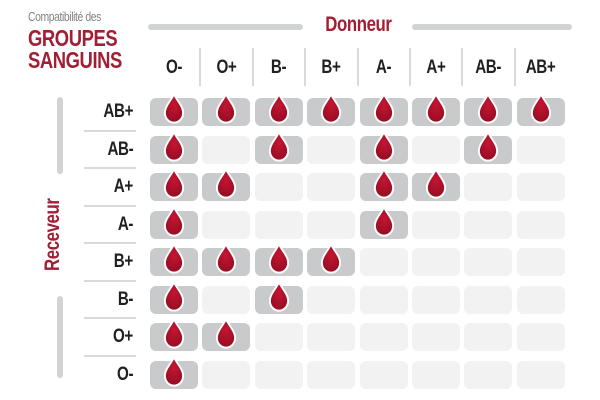 Image resolution: width=600 pixels, height=400 pixels. I want to click on matrix-cell-O--from-B-, so click(278, 374).